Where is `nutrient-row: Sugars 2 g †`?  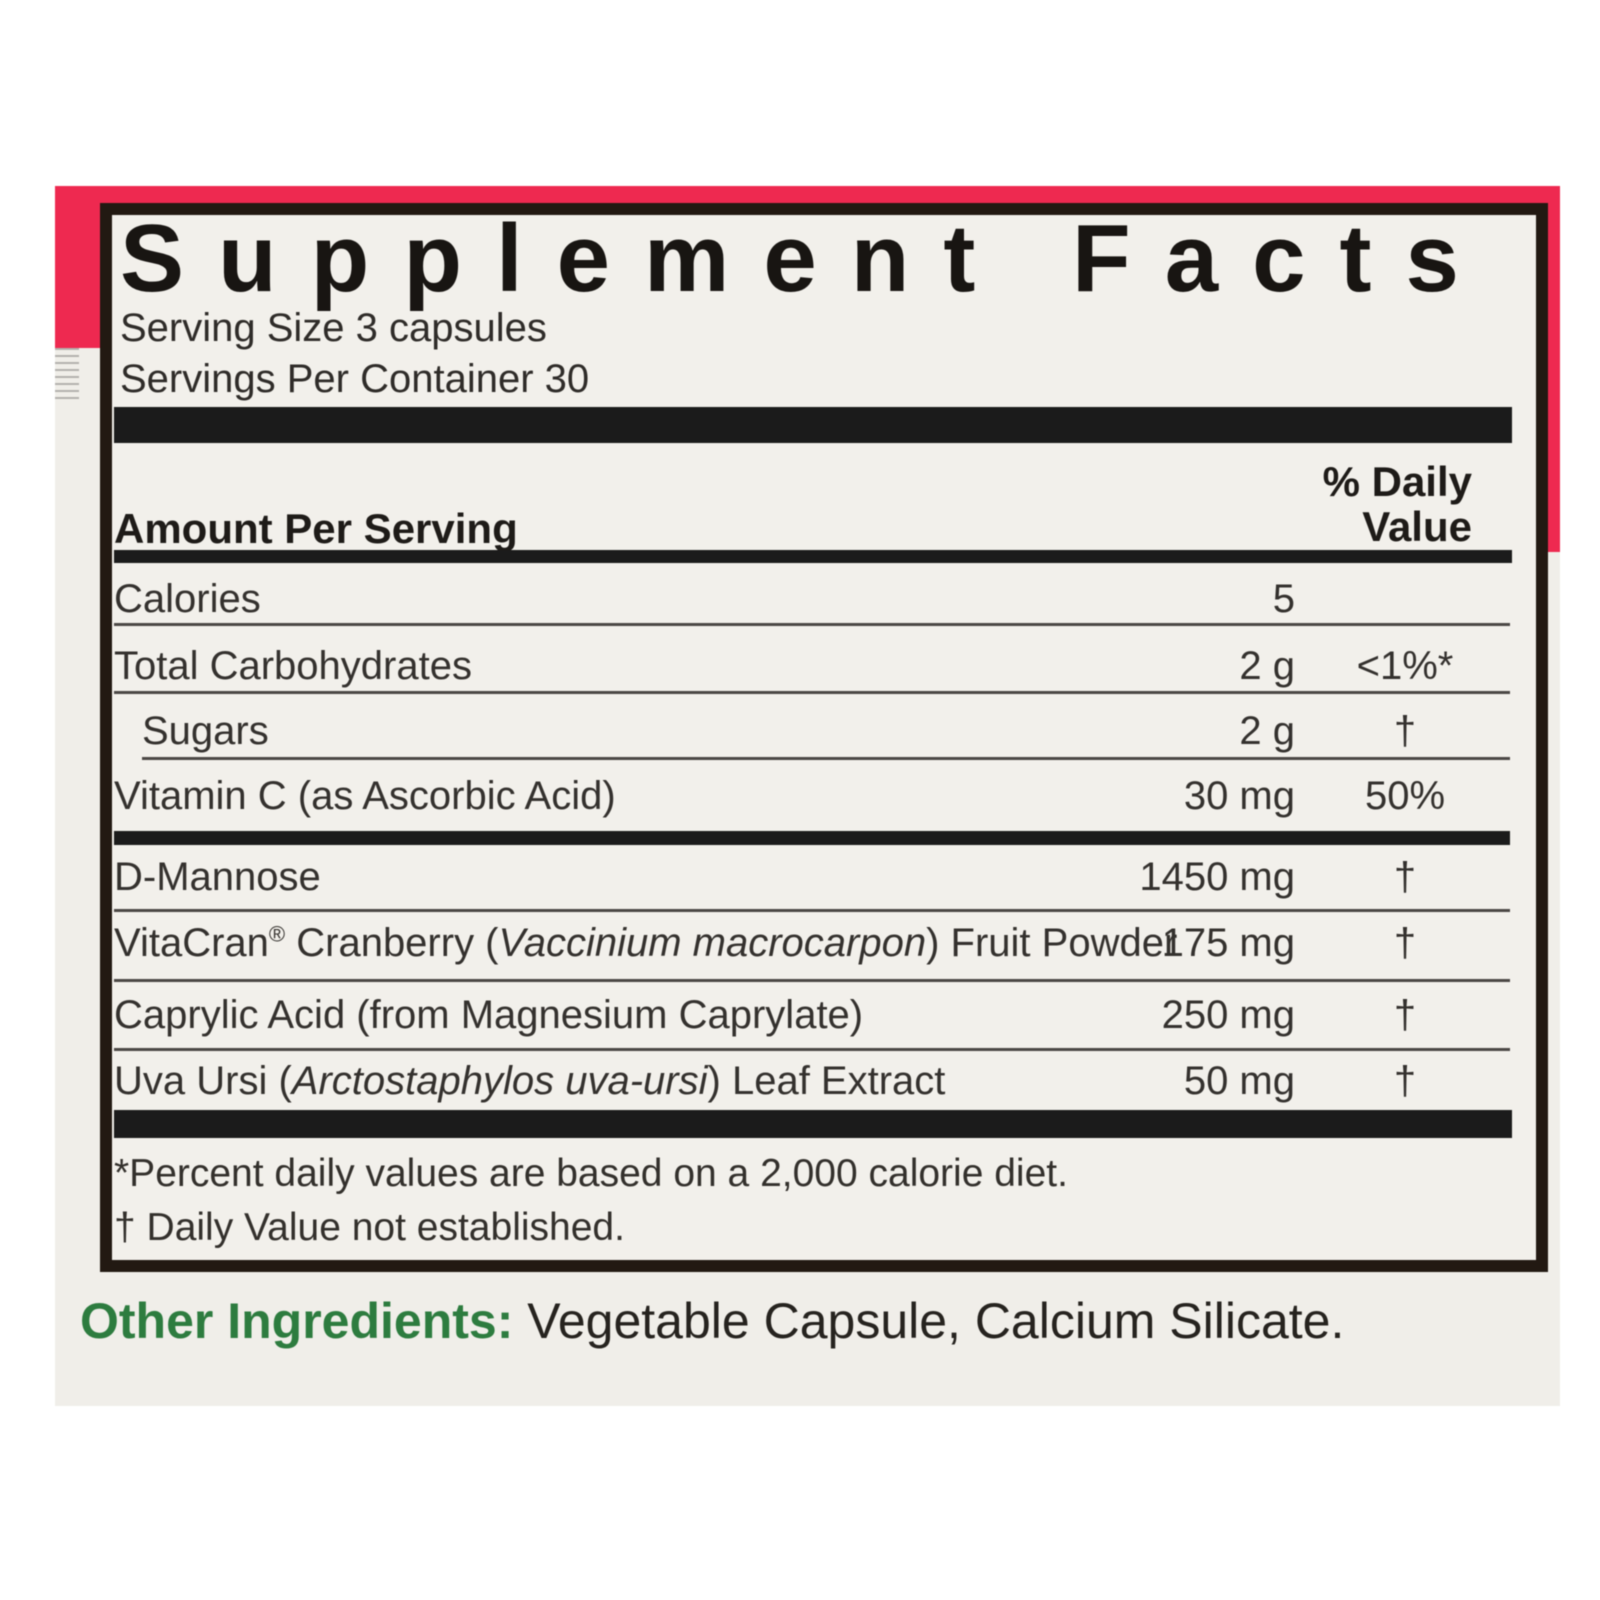
nutrient-row: Sugars 2 g † is located at coordinates (812, 732).